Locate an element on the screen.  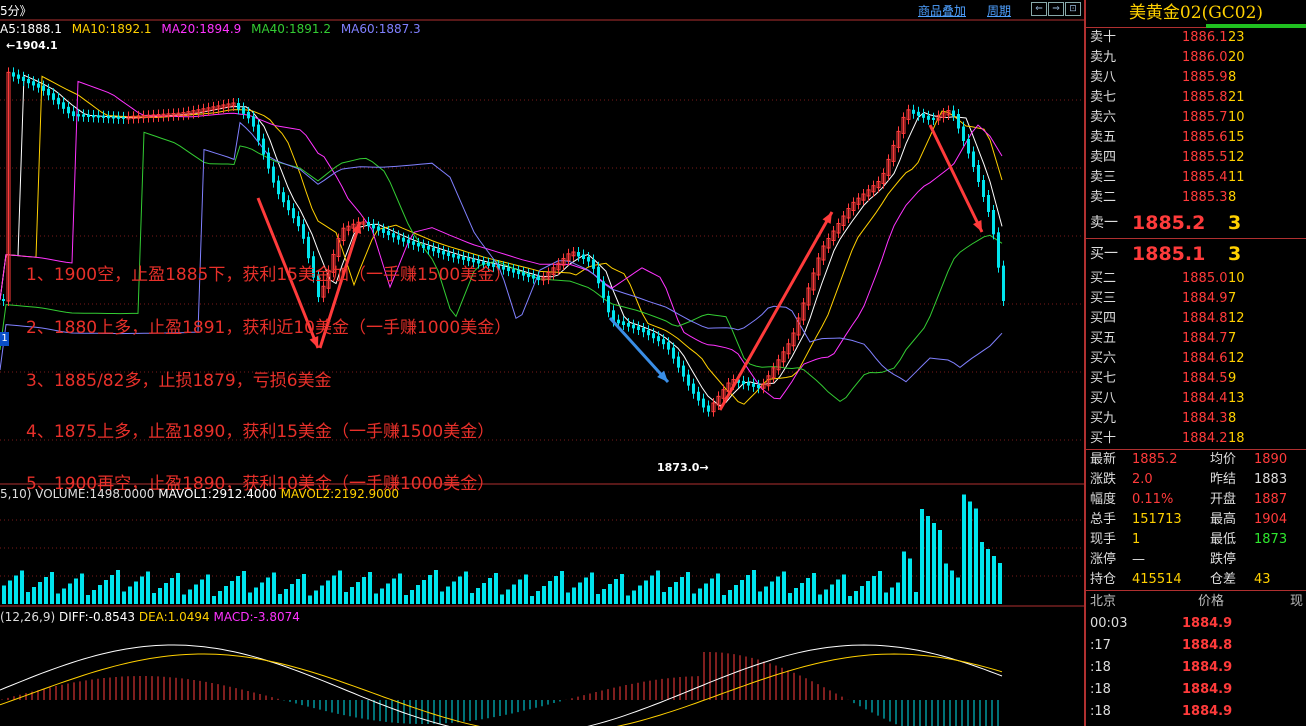
ask-row: 卖十 1886.1 23 is located at coordinates (1196, 38).